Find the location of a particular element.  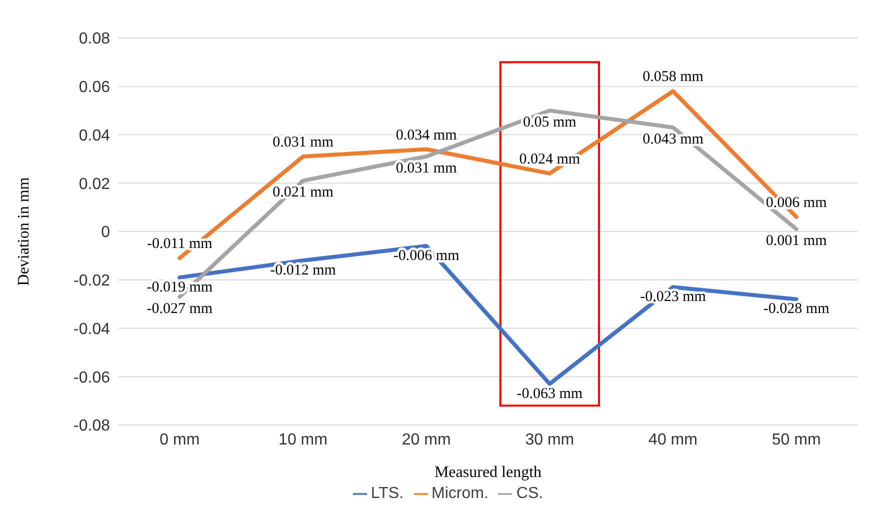

y-tick-label: 0 is located at coordinates (105, 233).